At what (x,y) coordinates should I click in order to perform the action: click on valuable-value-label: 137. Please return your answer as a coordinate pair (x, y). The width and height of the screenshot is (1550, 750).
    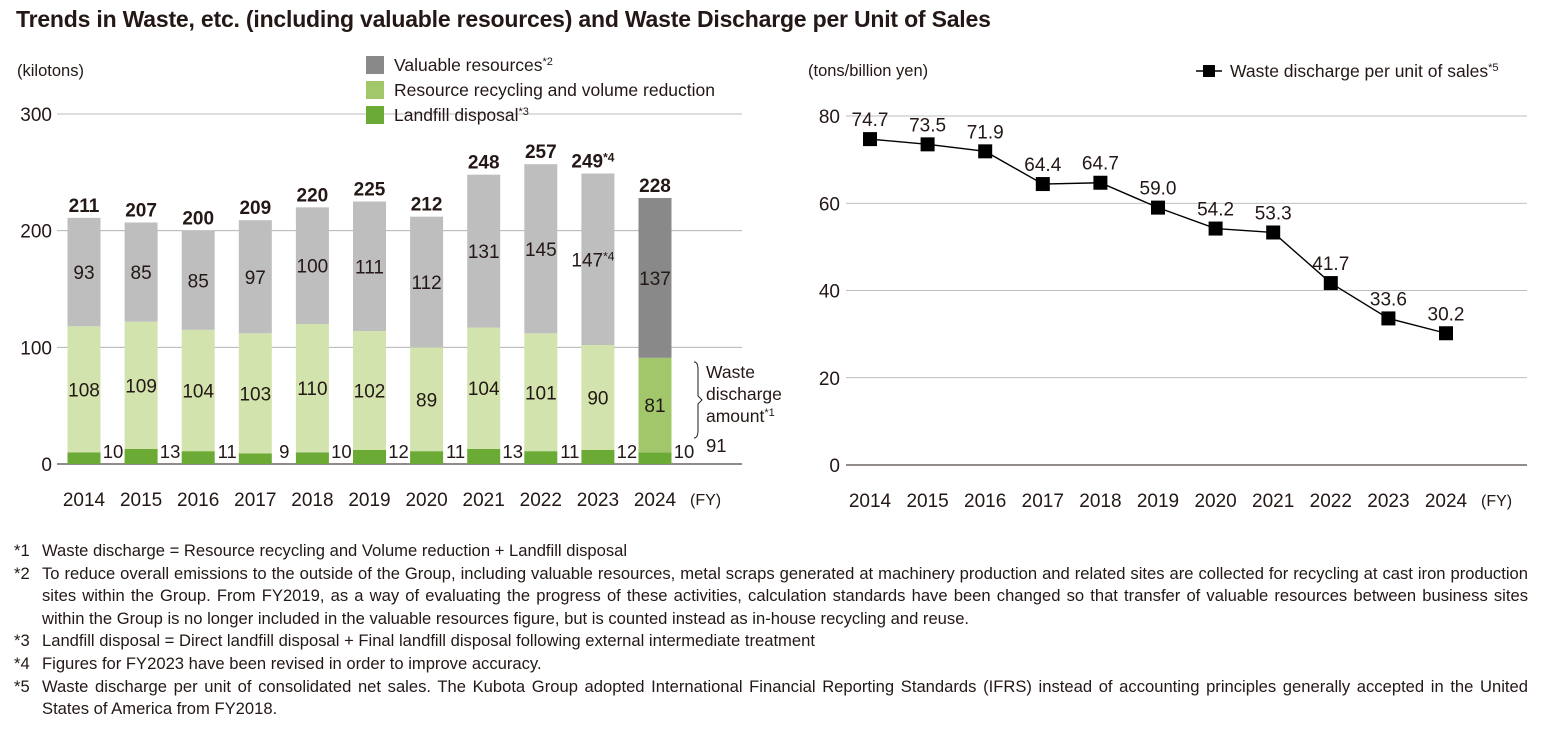
    Looking at the image, I should click on (655, 279).